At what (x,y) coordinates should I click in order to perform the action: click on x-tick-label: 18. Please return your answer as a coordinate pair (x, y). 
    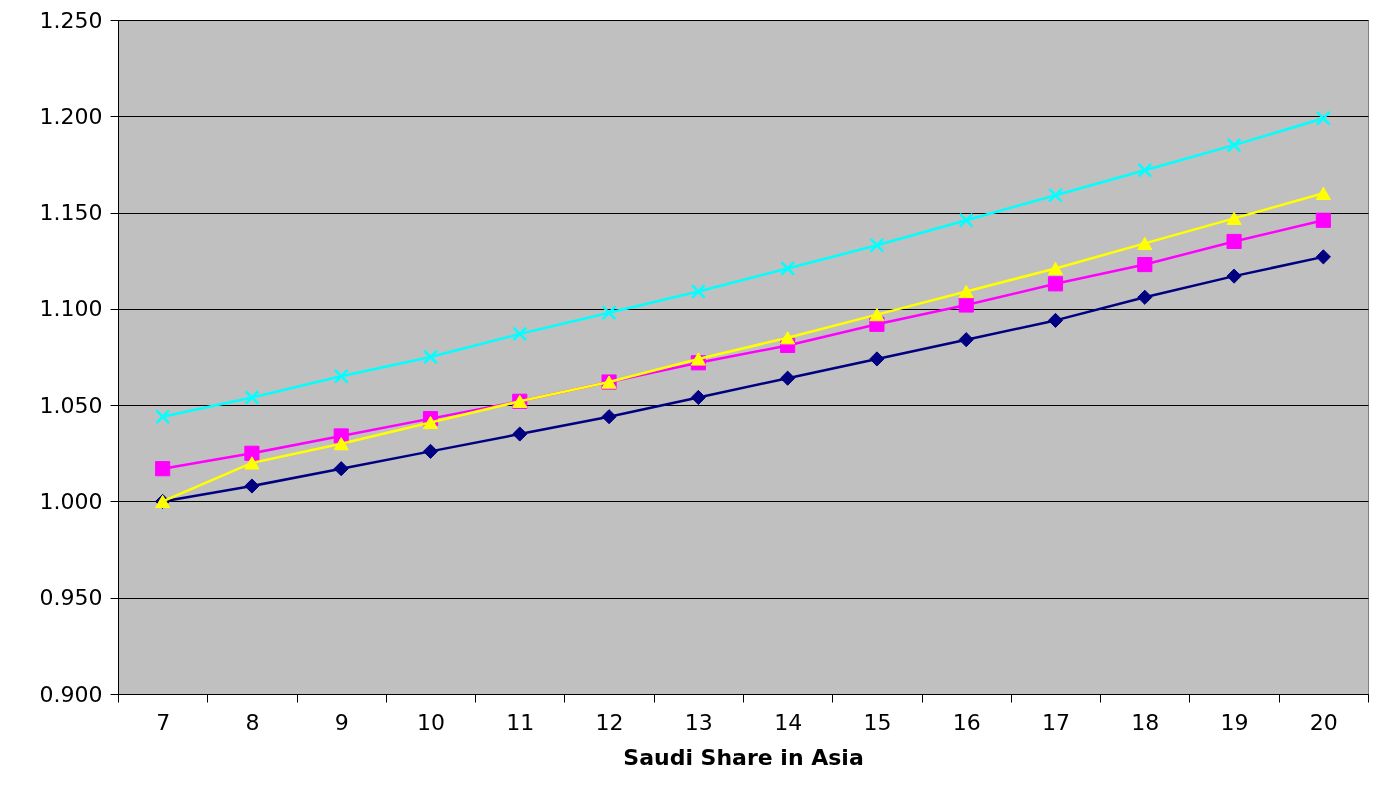
    Looking at the image, I should click on (1145, 722).